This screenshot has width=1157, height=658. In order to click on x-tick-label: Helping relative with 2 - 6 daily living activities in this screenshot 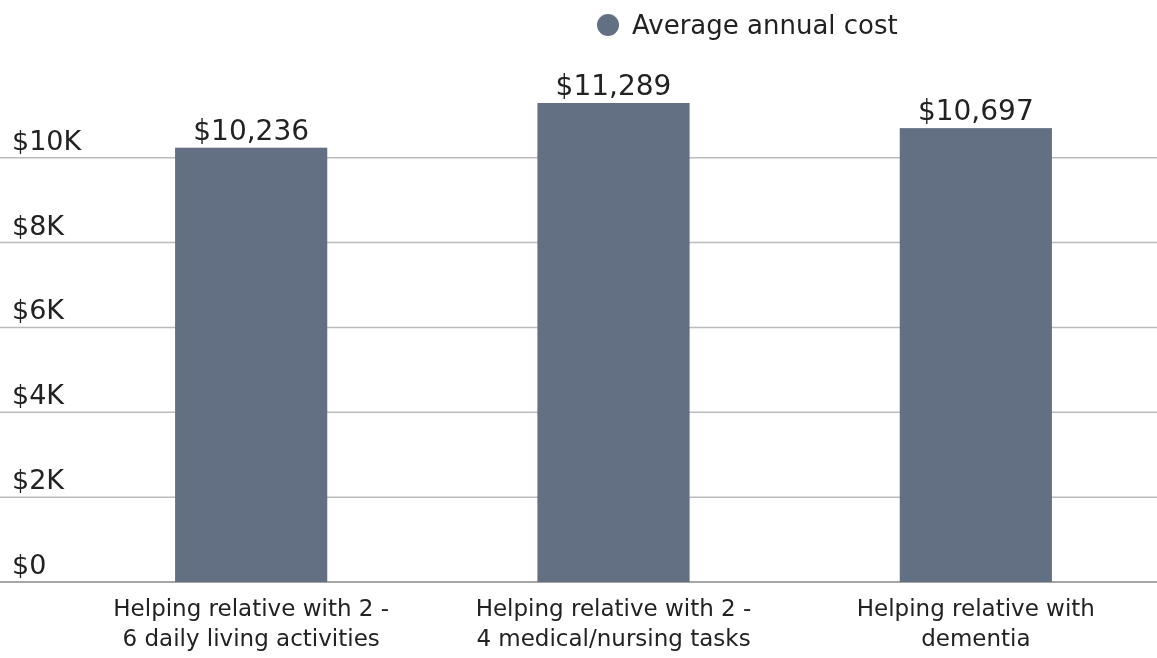, I will do `click(251, 623)`.